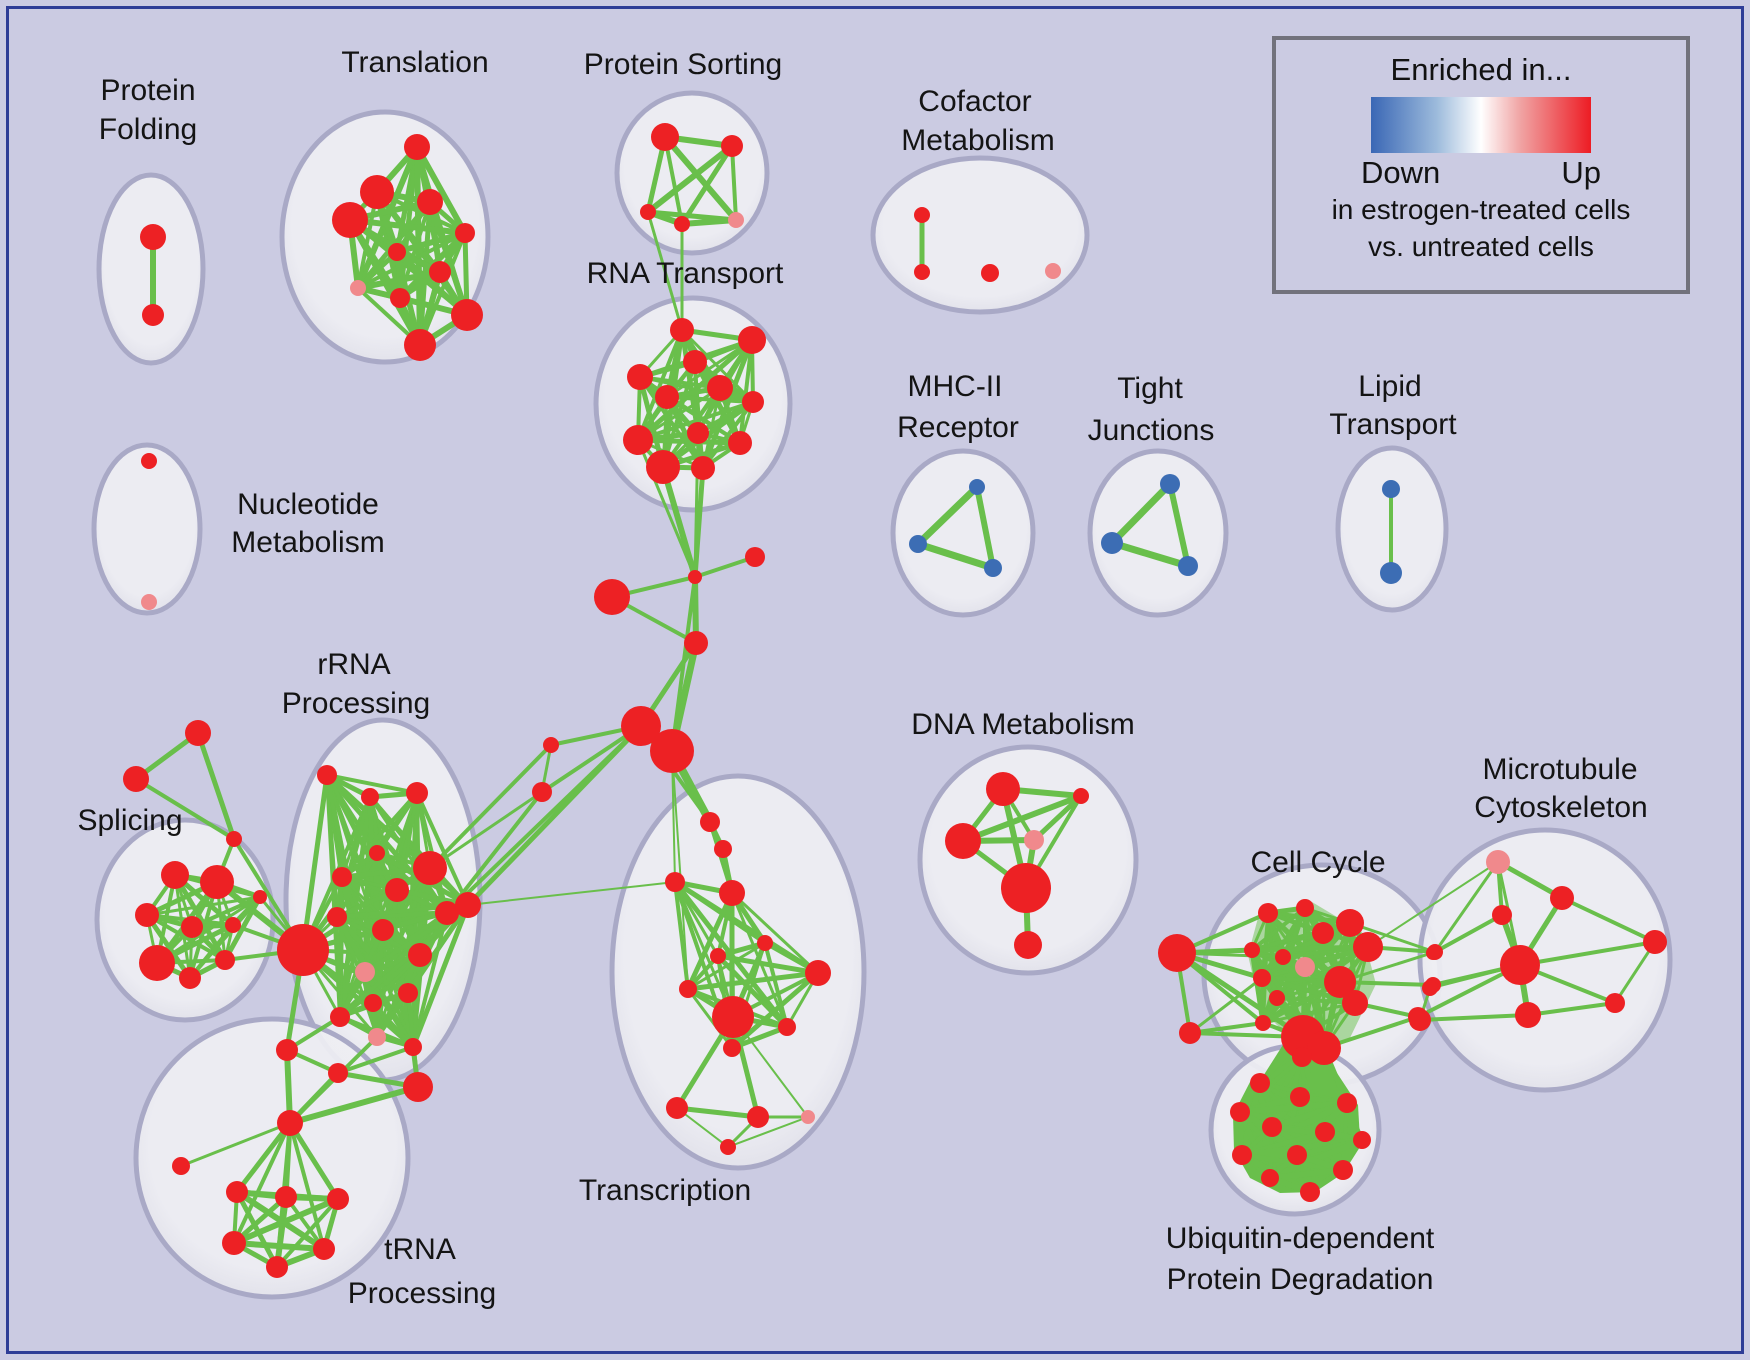 This screenshot has height=1360, width=1750. I want to click on legend-up-label: Up, so click(1581, 172).